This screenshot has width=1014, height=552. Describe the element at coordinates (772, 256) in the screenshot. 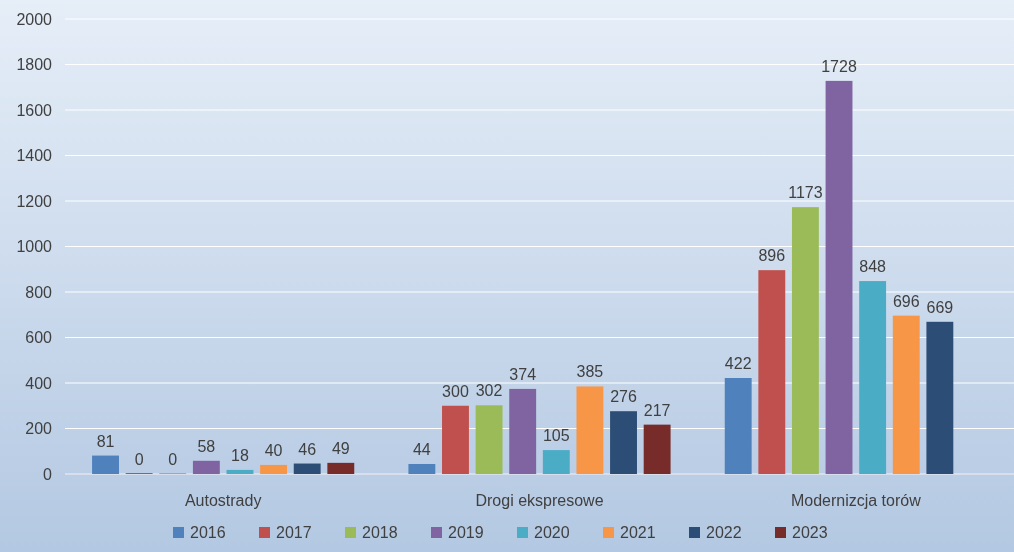

I see `data-label: 896` at that location.